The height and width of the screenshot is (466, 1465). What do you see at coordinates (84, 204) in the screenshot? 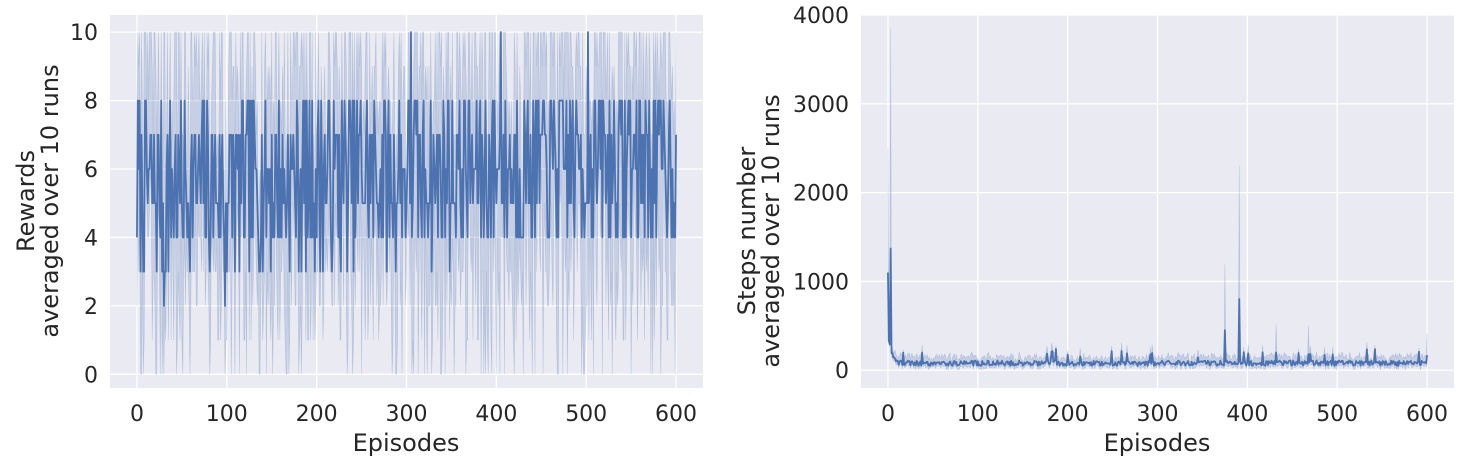
I see `rewards-y-ticks: 0 2 4 6 8 10` at bounding box center [84, 204].